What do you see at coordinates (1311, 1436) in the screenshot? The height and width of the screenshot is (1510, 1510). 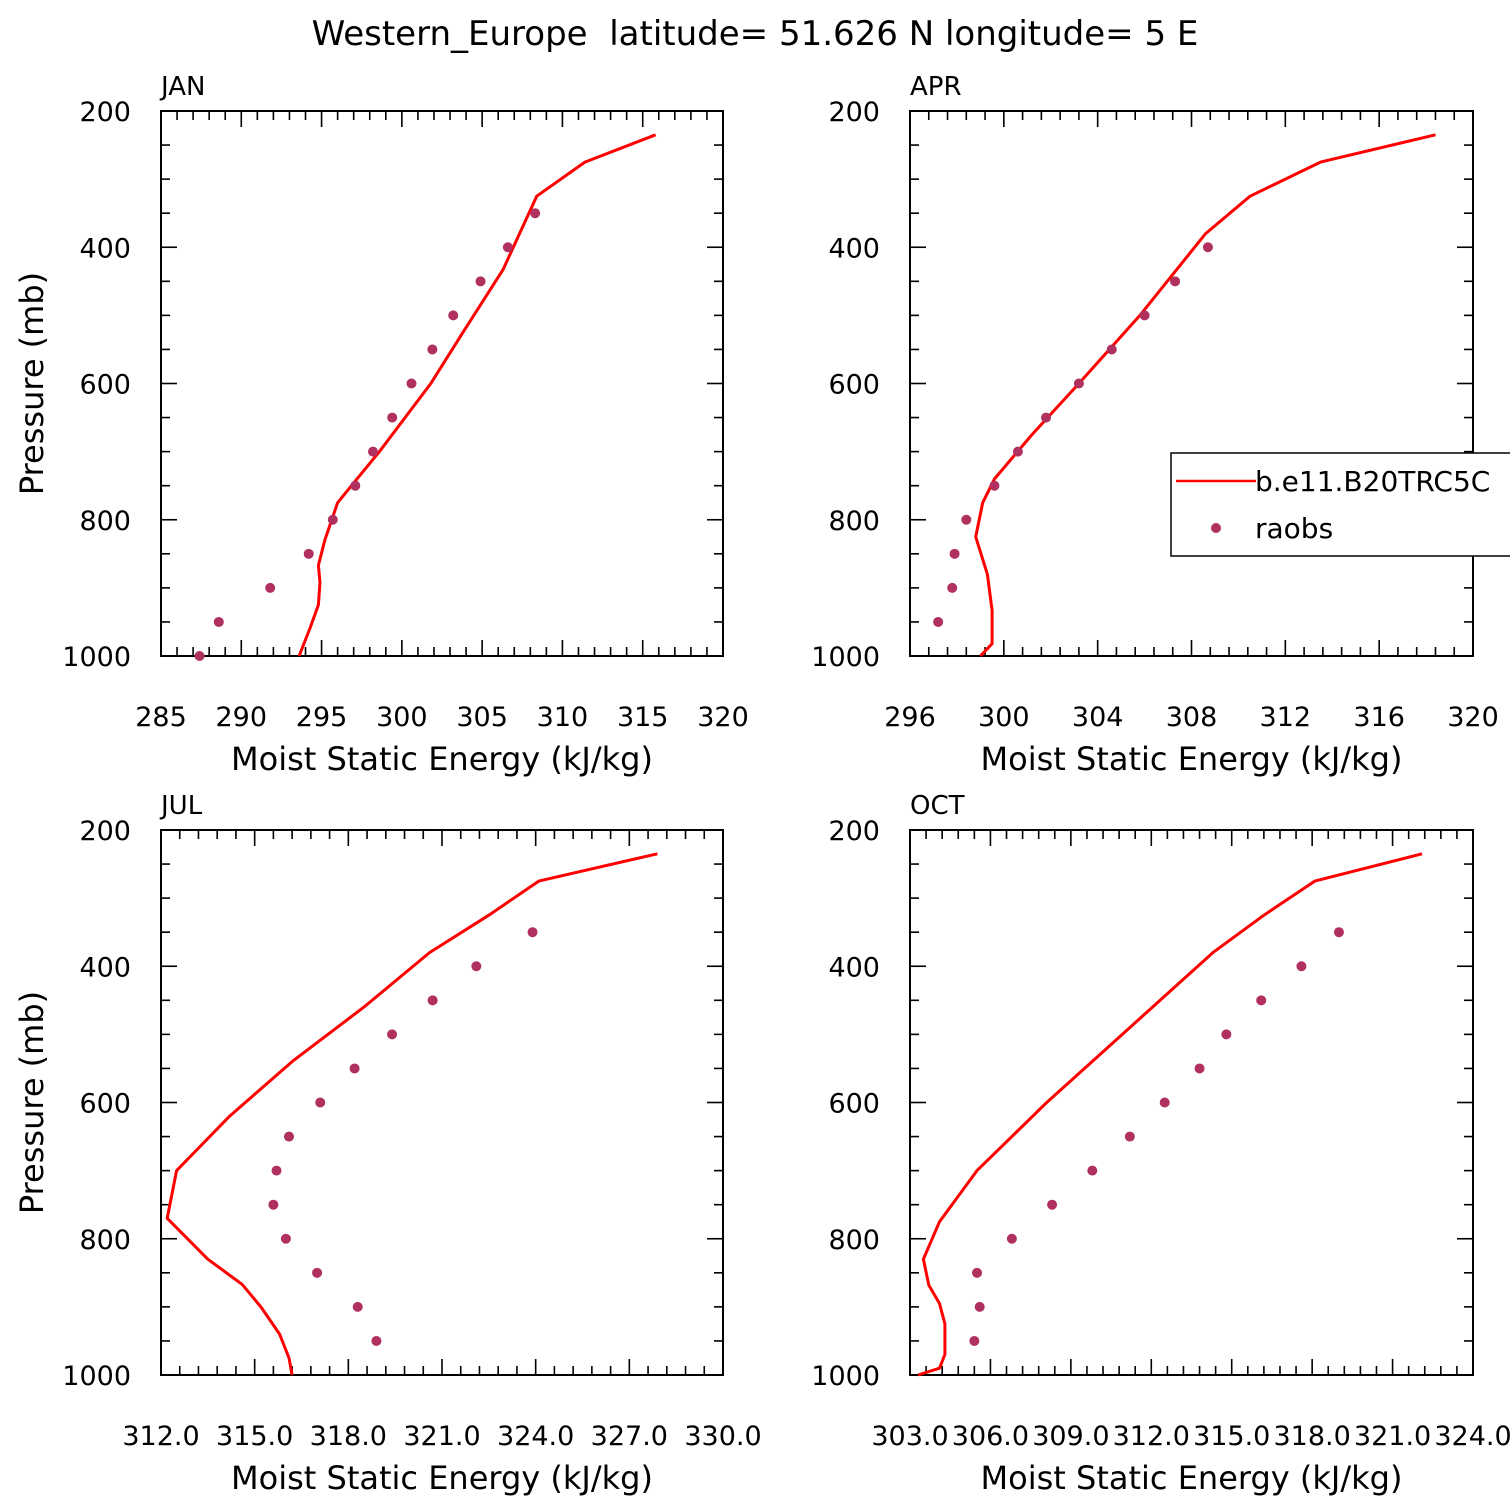 I see `oct-xtick-label: 318.0` at bounding box center [1311, 1436].